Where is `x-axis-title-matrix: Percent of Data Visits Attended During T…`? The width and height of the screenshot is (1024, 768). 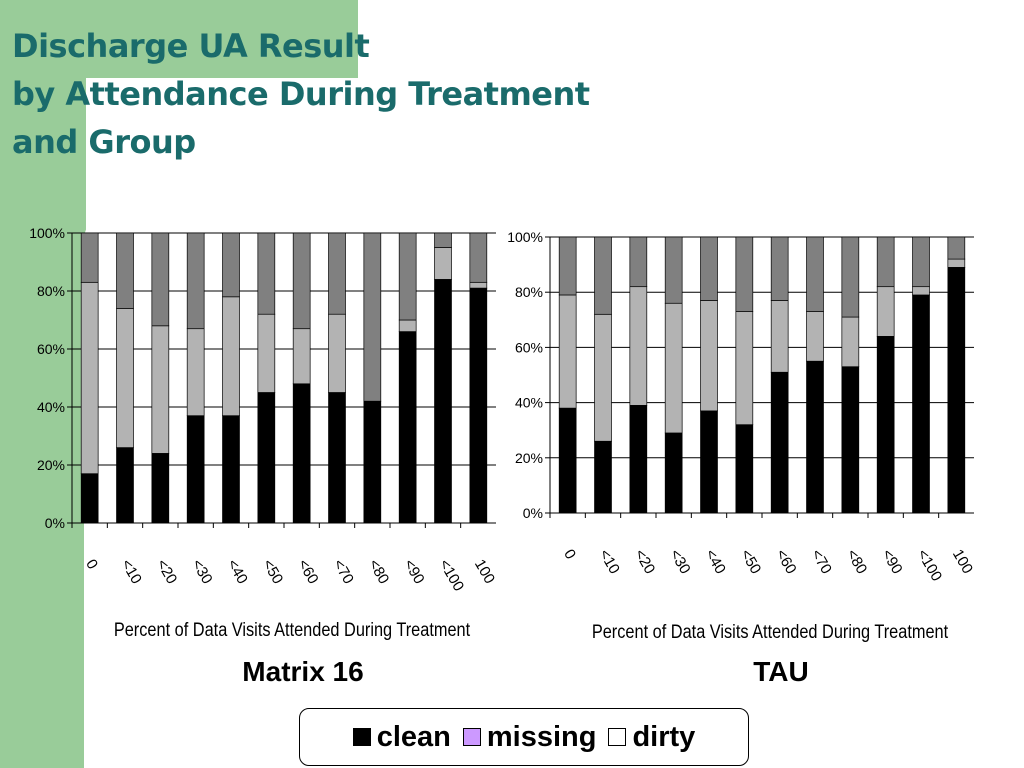
x-axis-title-matrix: Percent of Data Visits Attended During T… is located at coordinates (292, 629).